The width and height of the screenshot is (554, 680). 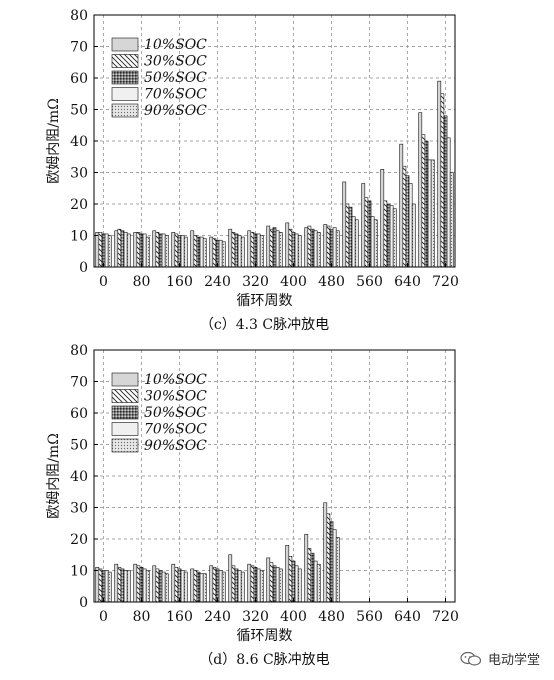 I want to click on chart-caption: （c）4.3 C脉冲放电, so click(x=264, y=325).